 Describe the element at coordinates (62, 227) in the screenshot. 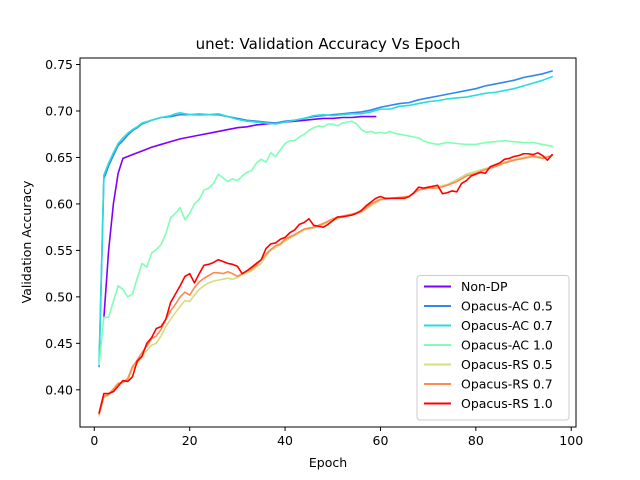

I see `y-axis: 0.40 0.45 0.50 0.55 0.60 0.65 0.70 0.75` at that location.